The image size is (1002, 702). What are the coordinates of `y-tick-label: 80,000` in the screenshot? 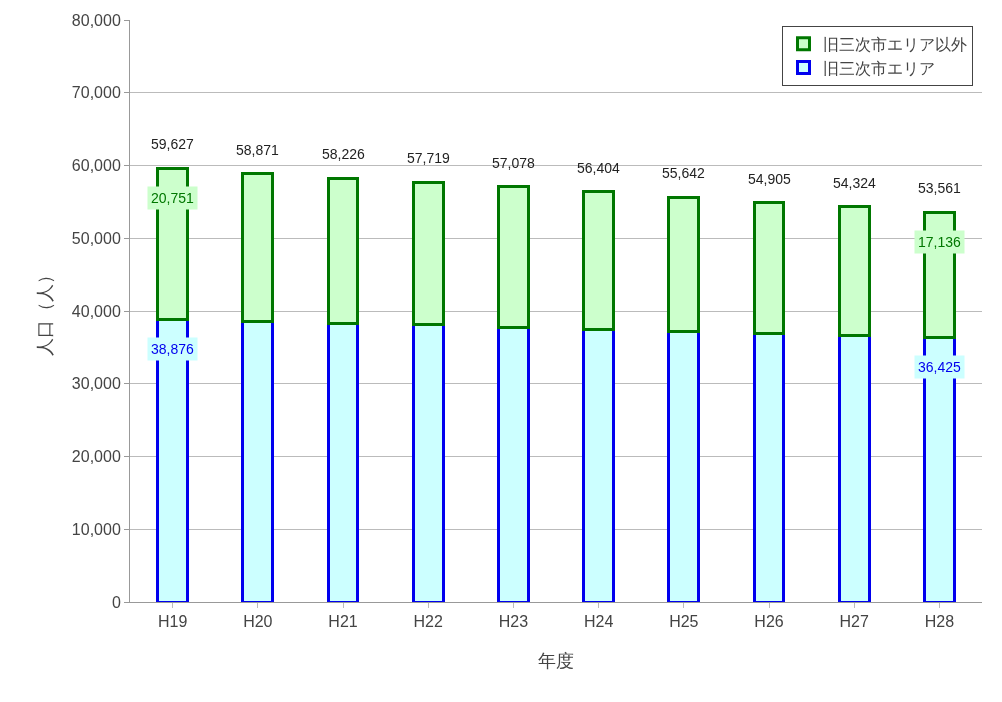 It's located at (96, 20).